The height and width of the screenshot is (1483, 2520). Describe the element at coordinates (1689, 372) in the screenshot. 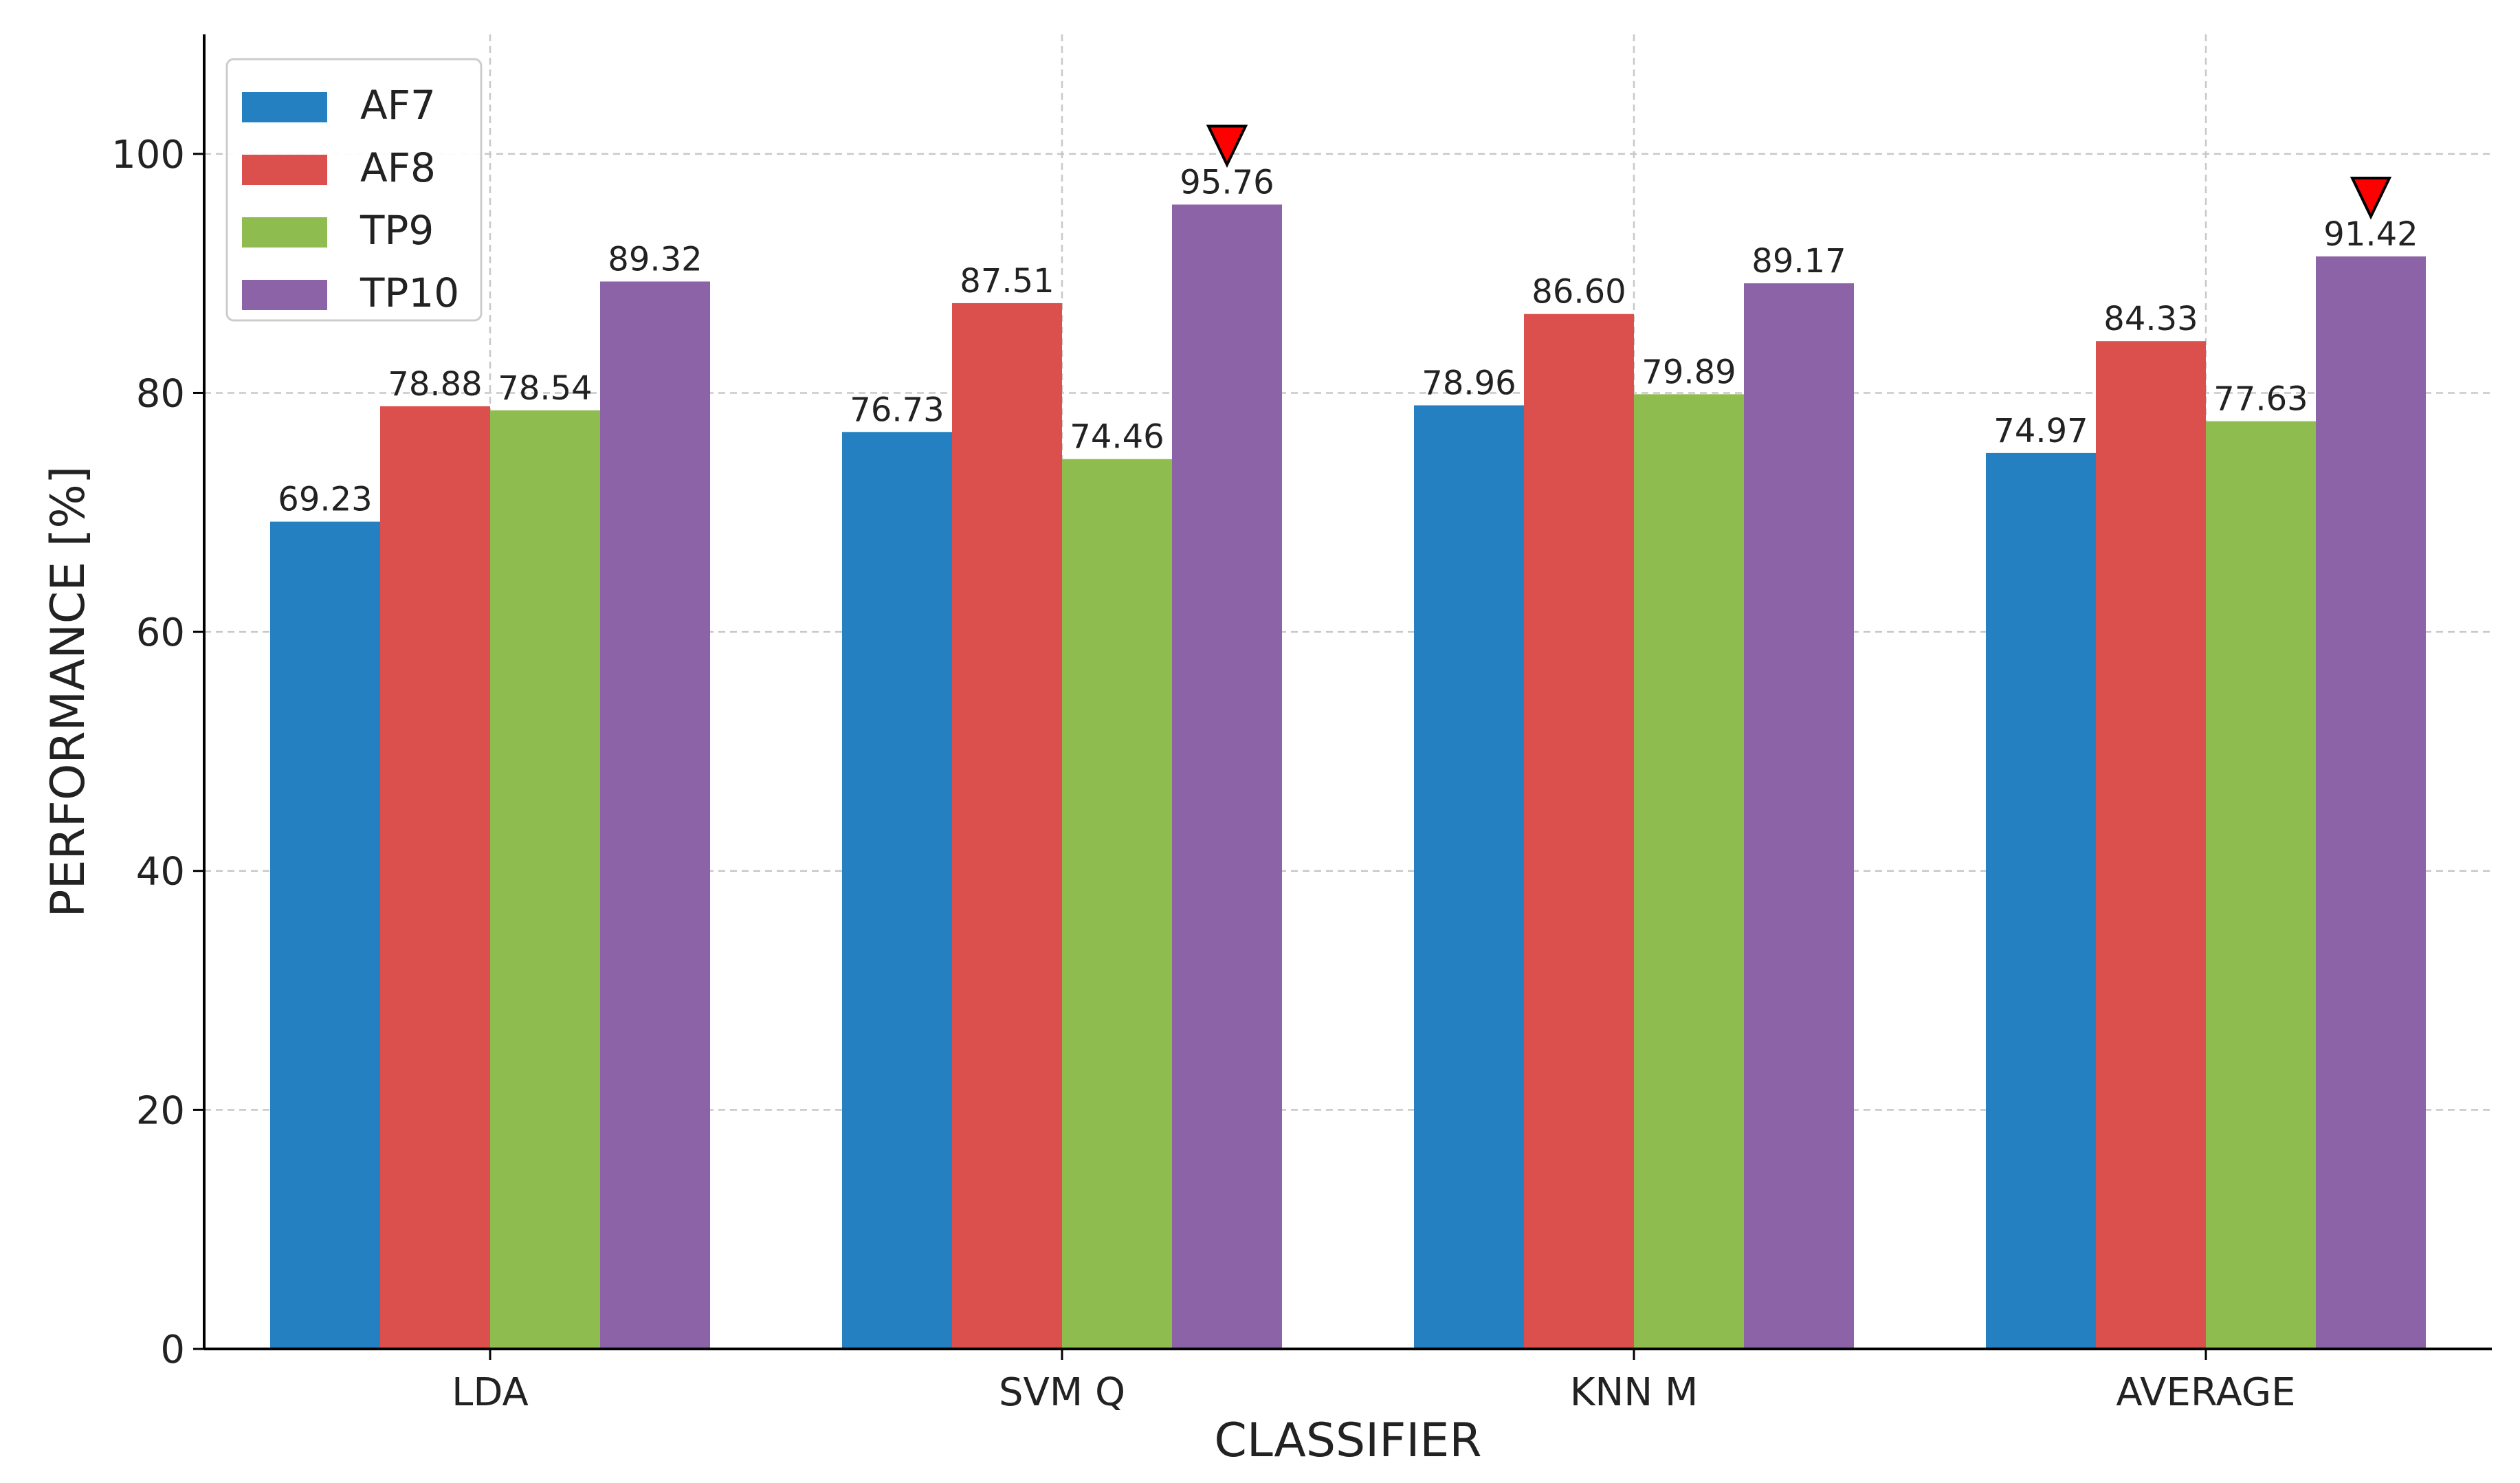

I see `data-label: 79.89` at that location.